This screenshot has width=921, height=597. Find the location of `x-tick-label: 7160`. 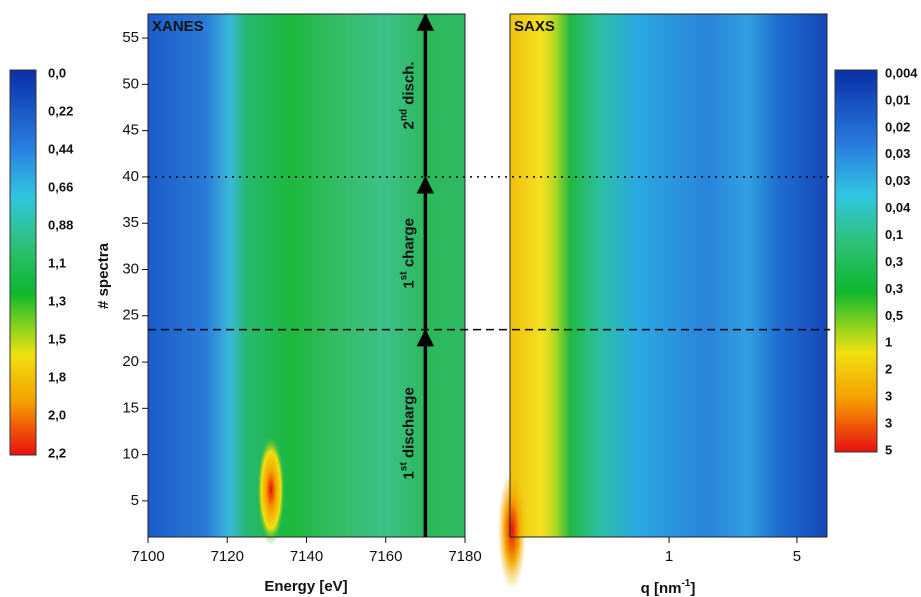

x-tick-label: 7160 is located at coordinates (385, 556).